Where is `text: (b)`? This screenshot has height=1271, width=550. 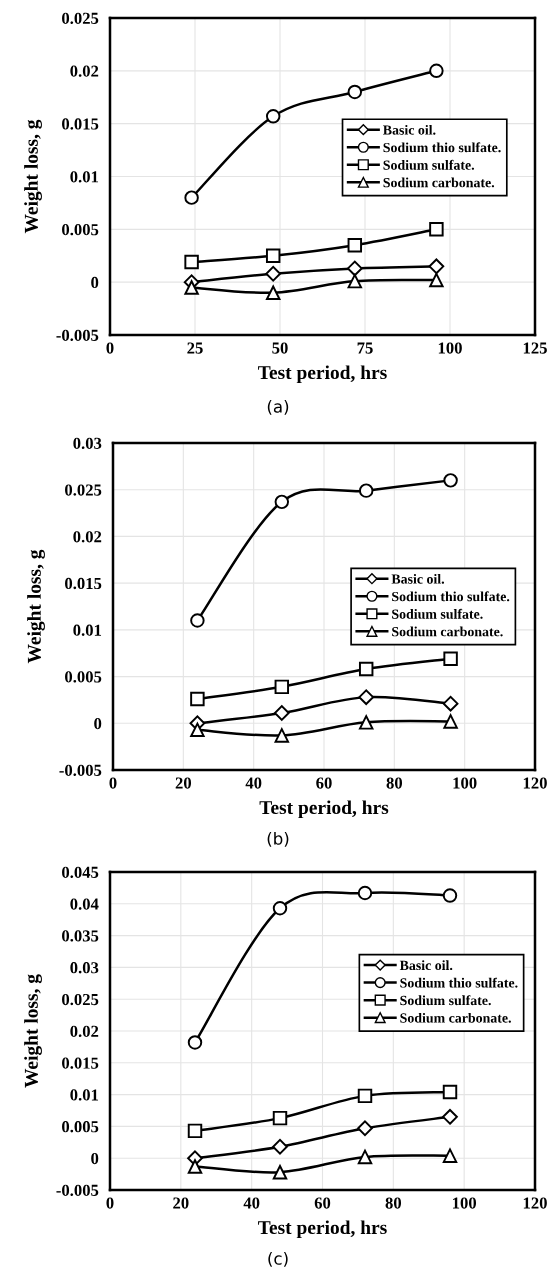 text: (b) is located at coordinates (278, 839).